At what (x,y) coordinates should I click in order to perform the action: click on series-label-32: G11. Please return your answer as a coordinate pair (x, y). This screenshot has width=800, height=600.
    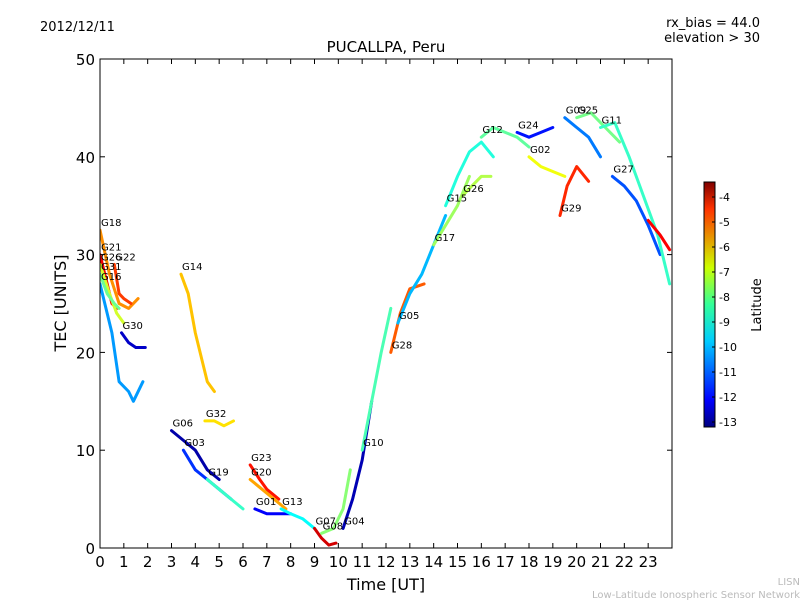
    Looking at the image, I should click on (612, 120).